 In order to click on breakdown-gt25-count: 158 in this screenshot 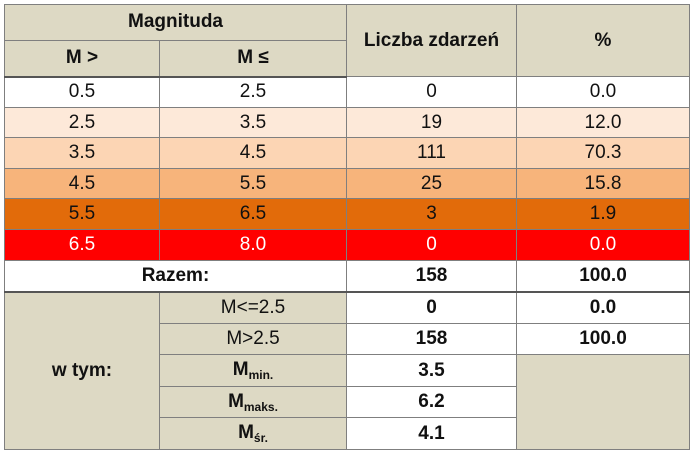, I will do `click(431, 339)`.